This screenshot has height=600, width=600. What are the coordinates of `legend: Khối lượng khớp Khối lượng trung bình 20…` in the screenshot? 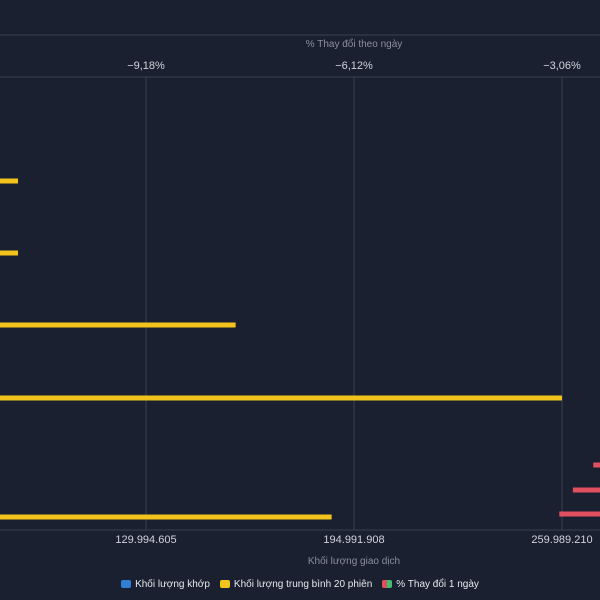 It's located at (300, 584).